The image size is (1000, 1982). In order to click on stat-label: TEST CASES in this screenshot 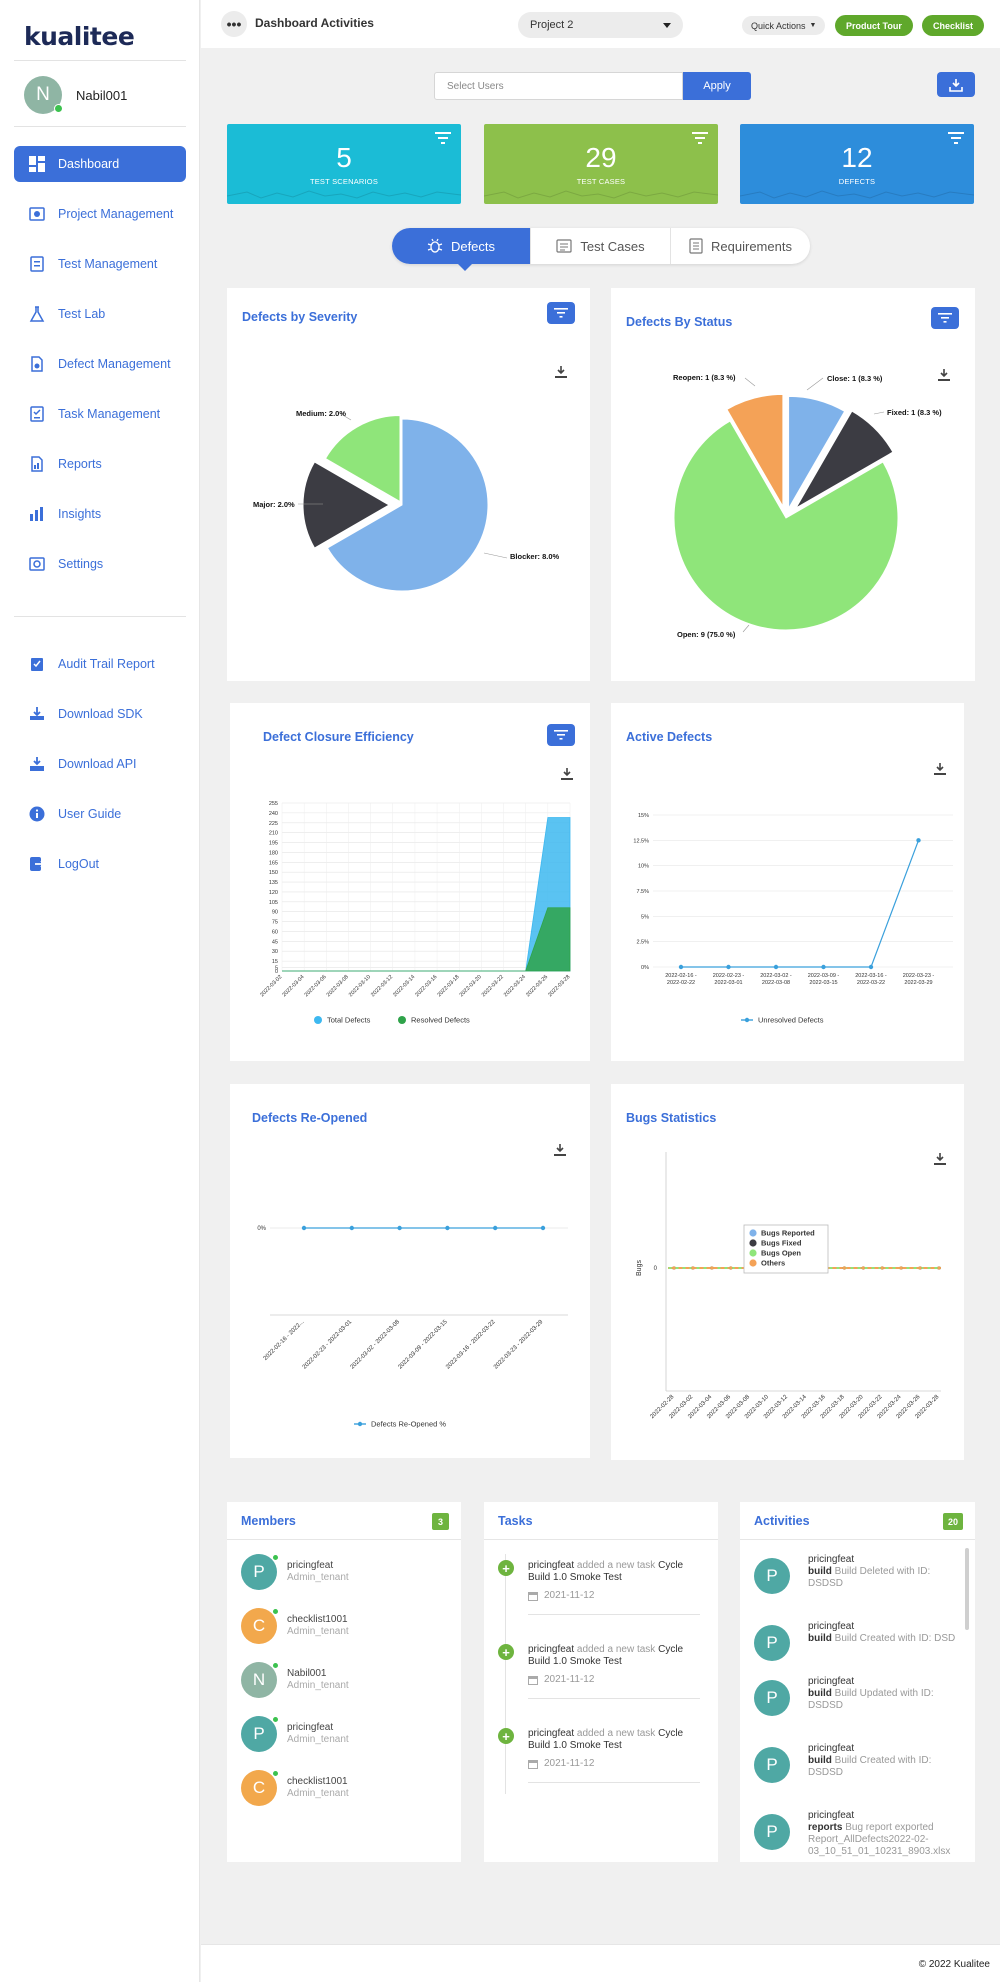, I will do `click(601, 181)`.